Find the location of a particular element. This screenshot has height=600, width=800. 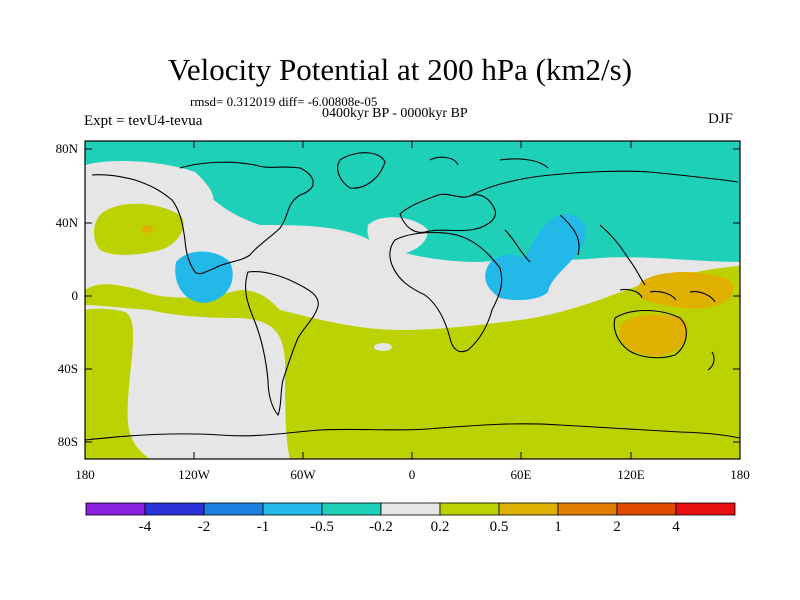

lon-label-60e: 60E is located at coordinates (521, 474).